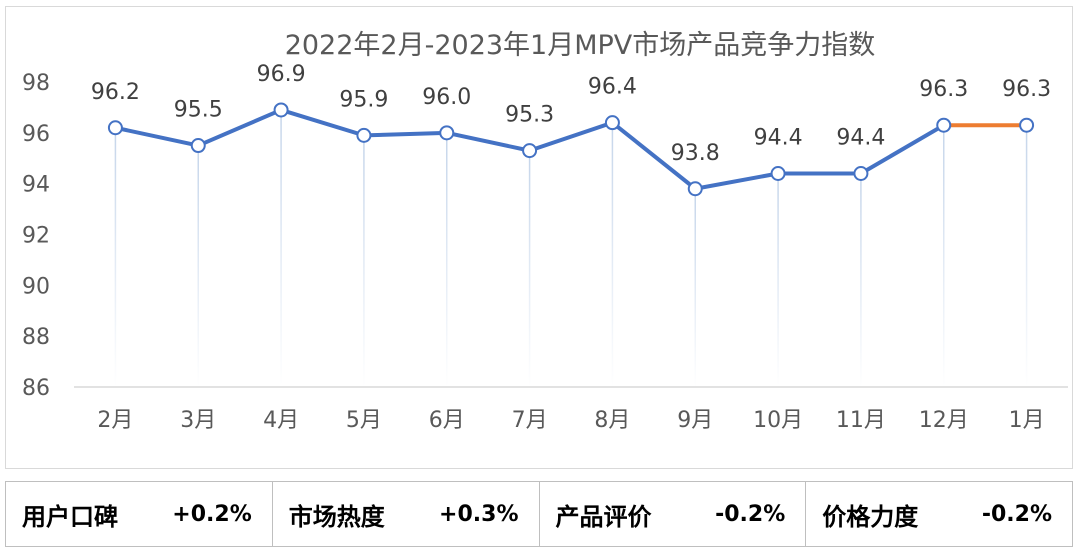 This screenshot has height=553, width=1080. I want to click on x-tick-label: 8月, so click(612, 420).